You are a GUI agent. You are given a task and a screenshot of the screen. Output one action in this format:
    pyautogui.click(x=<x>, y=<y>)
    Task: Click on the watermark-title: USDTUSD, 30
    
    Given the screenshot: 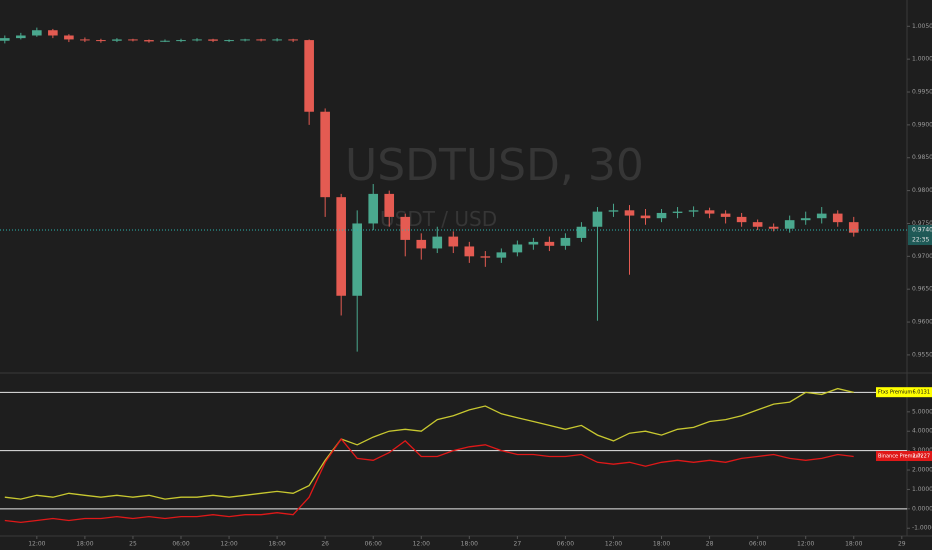 What is the action you would take?
    pyautogui.click(x=494, y=165)
    